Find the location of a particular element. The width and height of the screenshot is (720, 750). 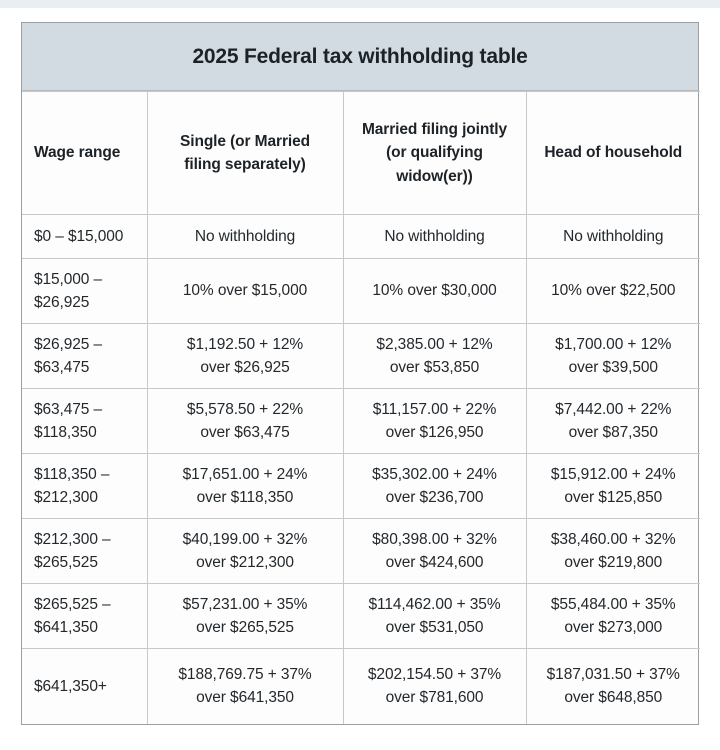

wage-range-cell: $26,925 – $63,475 is located at coordinates (85, 356).